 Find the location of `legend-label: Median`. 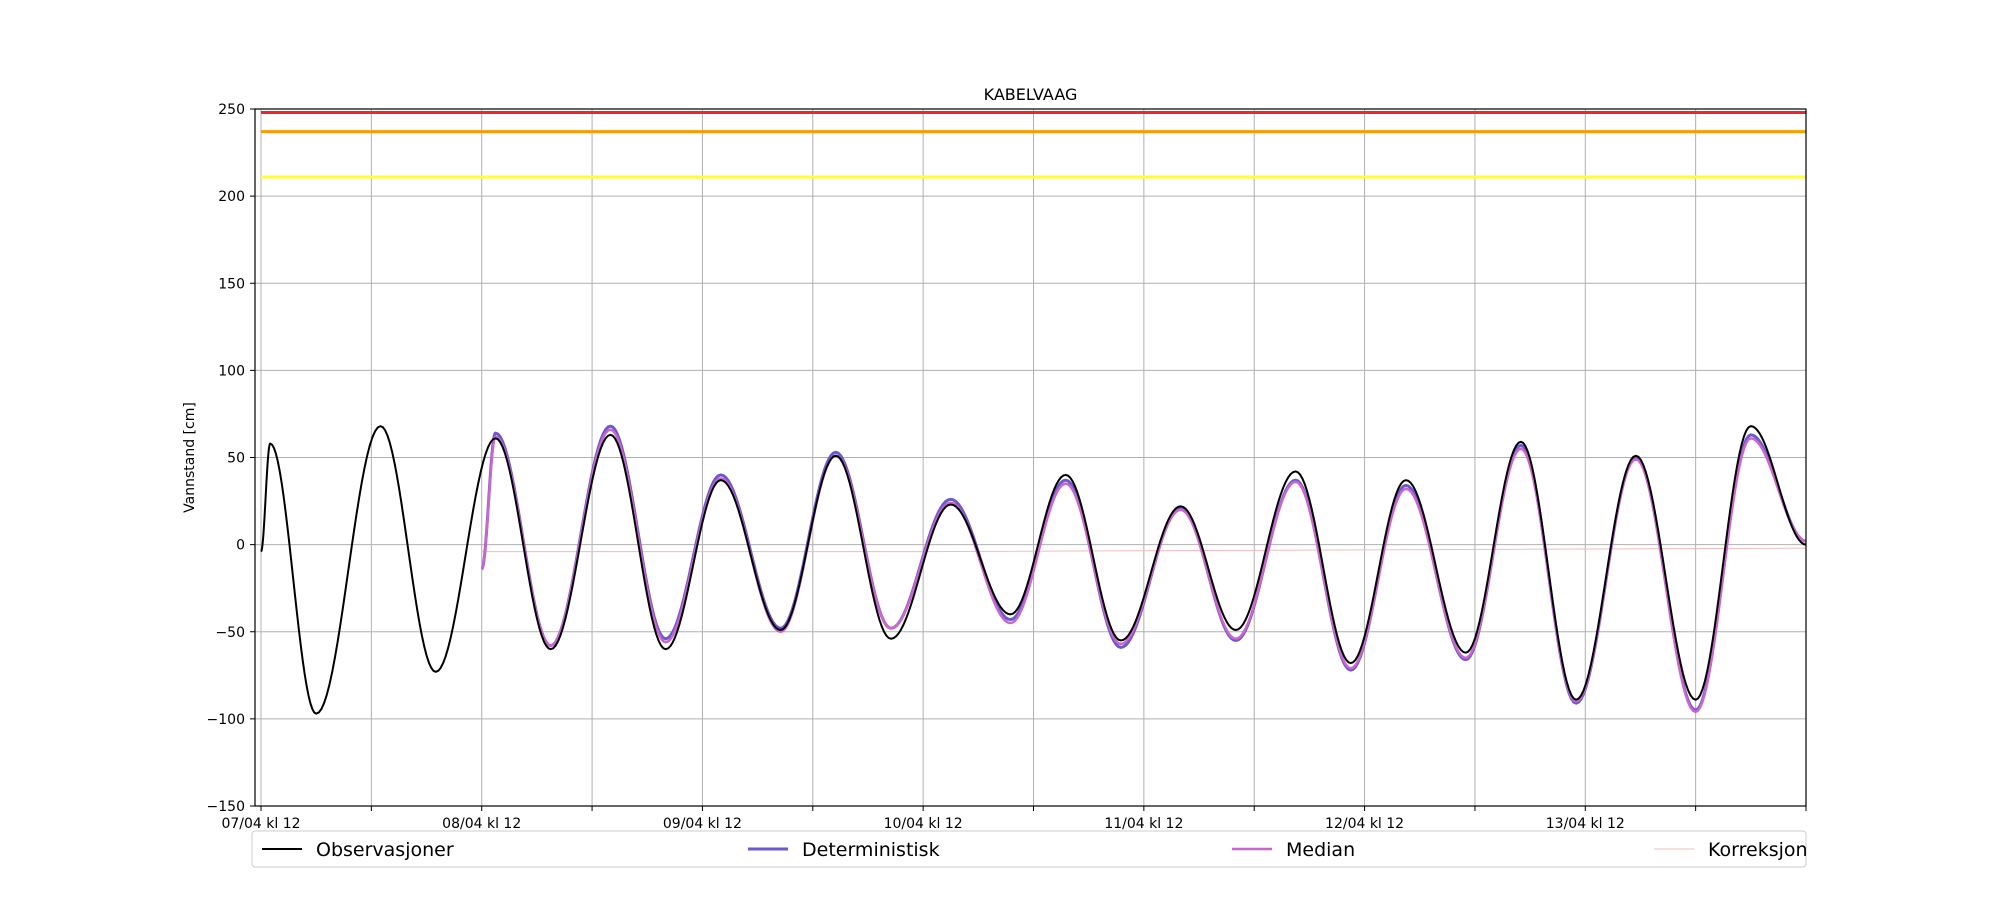

legend-label: Median is located at coordinates (1320, 850).